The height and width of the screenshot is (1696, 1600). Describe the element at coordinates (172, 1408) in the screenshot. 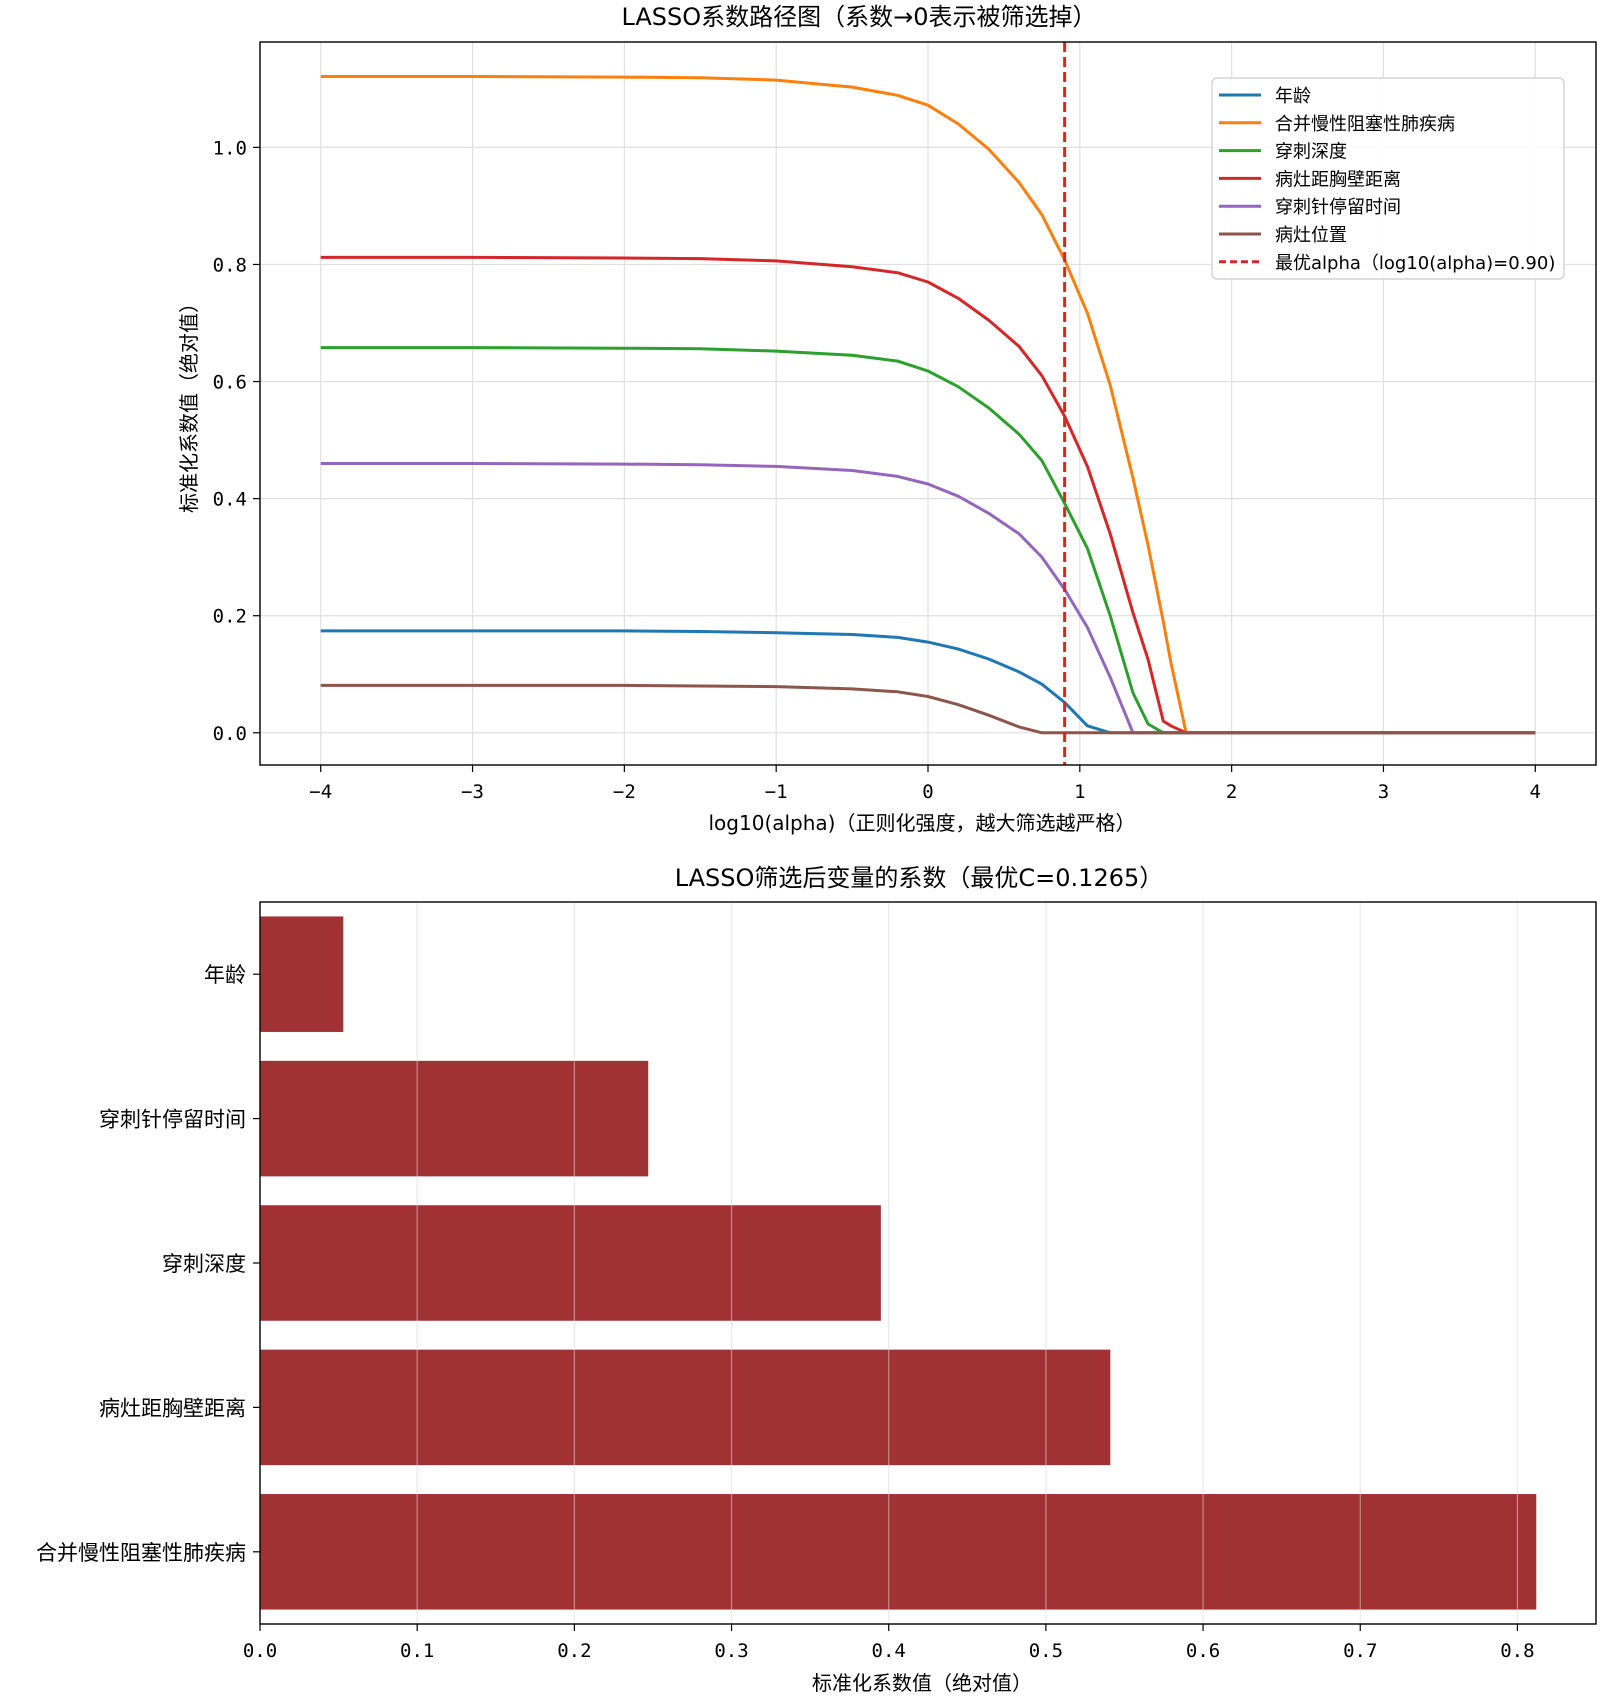

I see `chart2-y-tick-label: 病灶距胸壁距离` at that location.